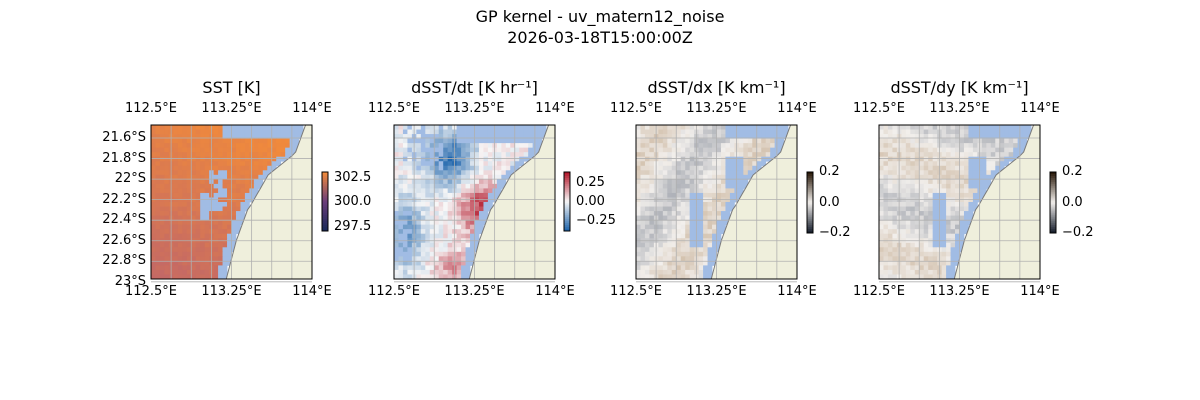  I want to click on colorbar-tick-label: −0.25, so click(596, 220).